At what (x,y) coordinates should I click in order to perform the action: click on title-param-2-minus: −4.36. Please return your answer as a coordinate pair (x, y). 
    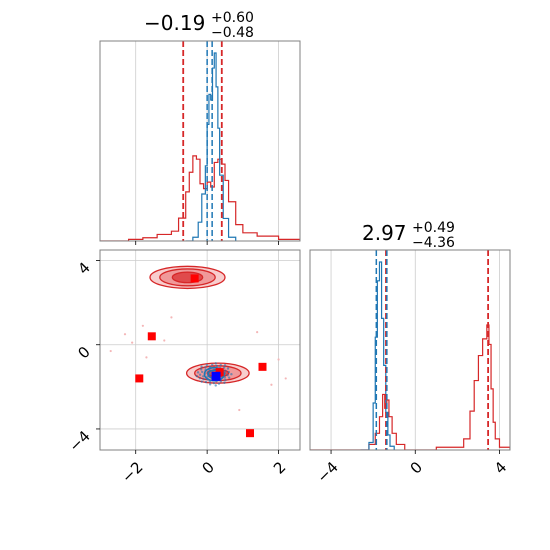
    Looking at the image, I should click on (433, 243).